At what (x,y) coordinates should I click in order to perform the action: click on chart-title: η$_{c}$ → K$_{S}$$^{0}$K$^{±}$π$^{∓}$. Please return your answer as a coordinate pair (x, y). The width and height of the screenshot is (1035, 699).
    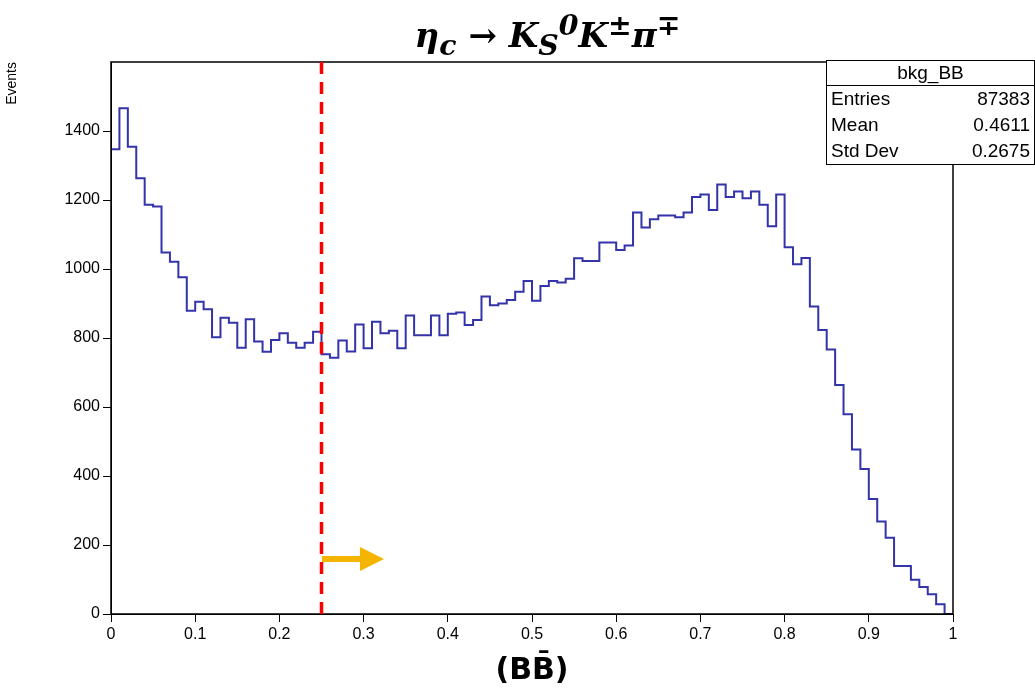
    Looking at the image, I should click on (547, 35).